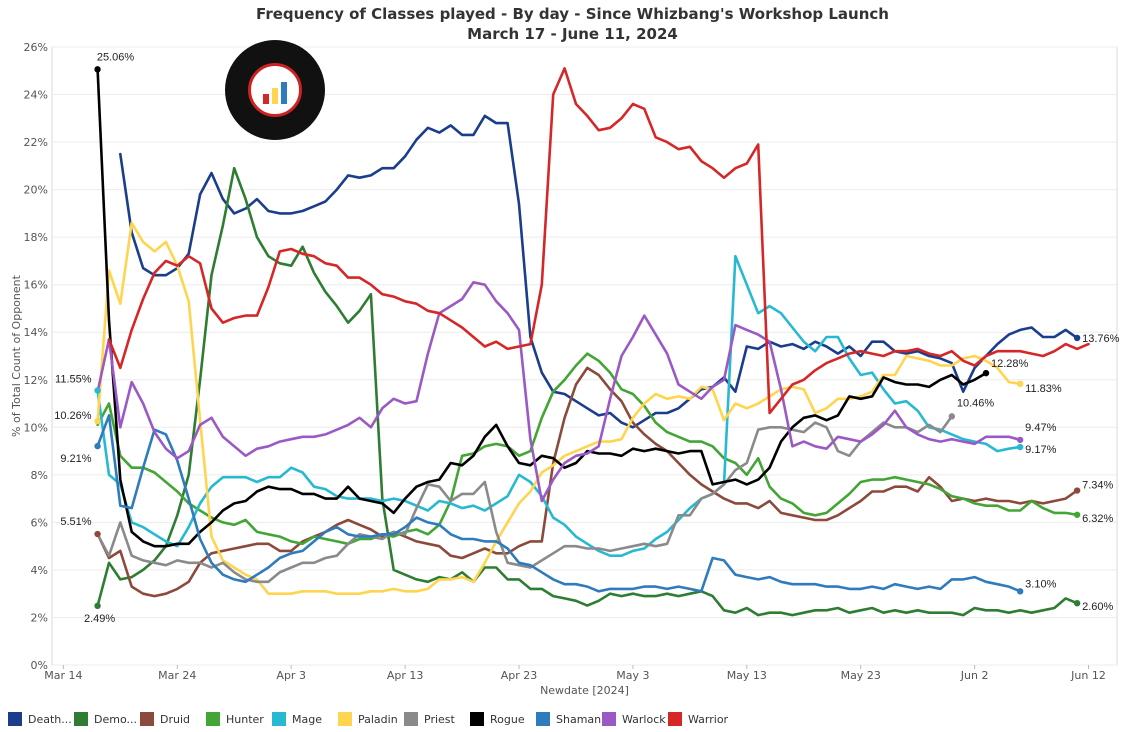 The height and width of the screenshot is (732, 1145). Describe the element at coordinates (974, 675) in the screenshot. I see `x-tick-label: Jun 2` at that location.